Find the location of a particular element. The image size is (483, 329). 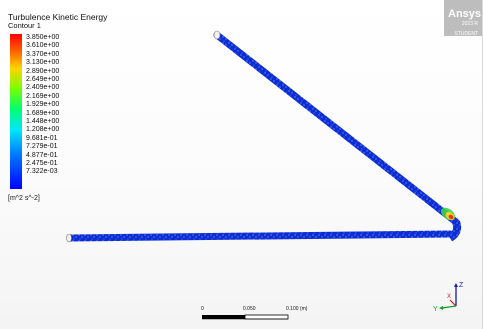

axis-triad: Z Y X is located at coordinates (448, 297).